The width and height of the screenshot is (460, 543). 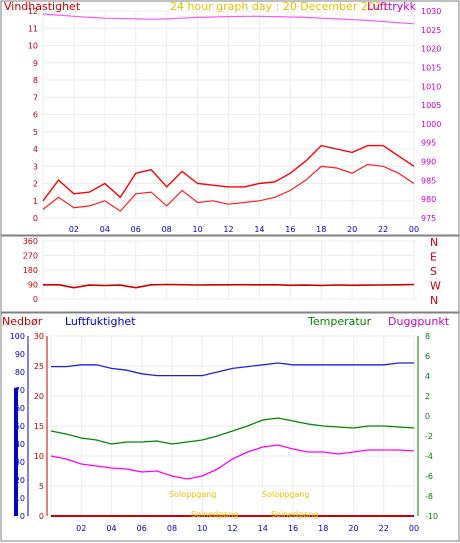 What do you see at coordinates (428, 143) in the screenshot?
I see `top-right-tick-label: 995` at bounding box center [428, 143].